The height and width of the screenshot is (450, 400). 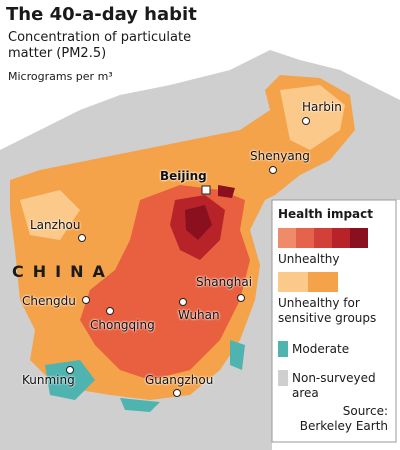 I want to click on country-label: CHINA, so click(x=63, y=271).